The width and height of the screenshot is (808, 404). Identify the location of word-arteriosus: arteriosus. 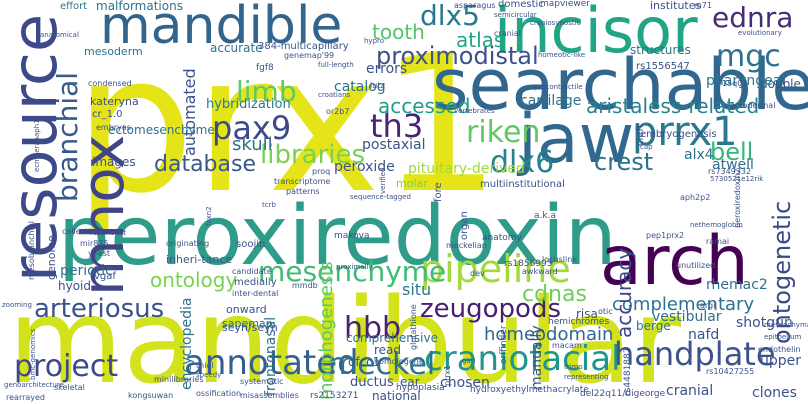
(99, 309).